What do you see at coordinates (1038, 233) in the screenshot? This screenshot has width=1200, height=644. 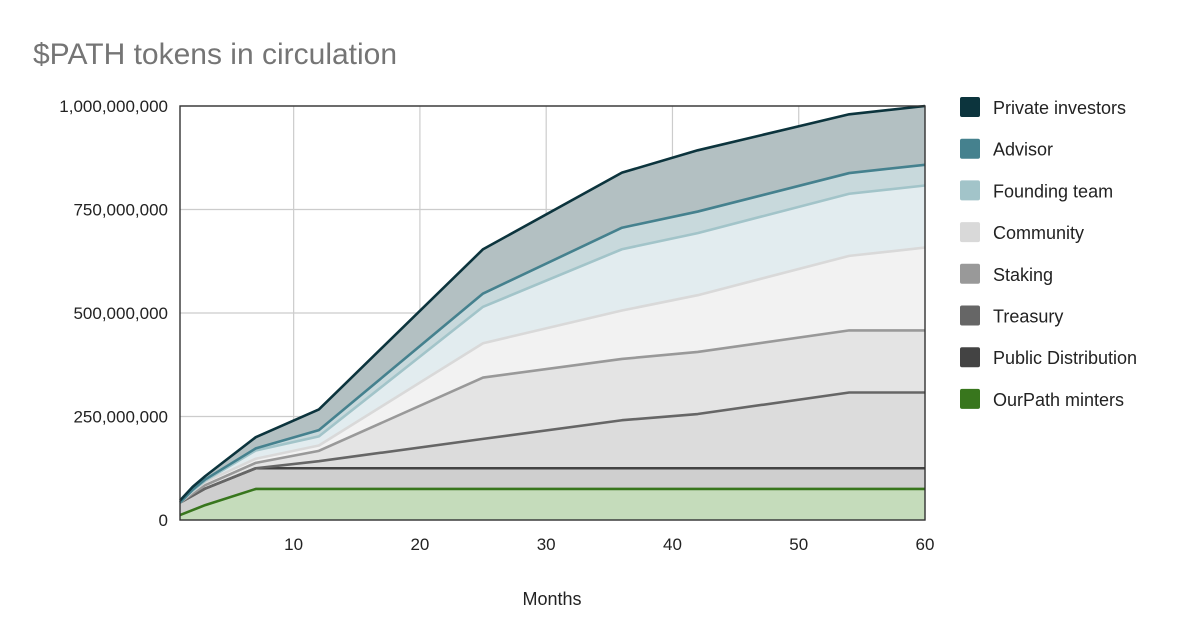 I see `legend-label: Community` at bounding box center [1038, 233].